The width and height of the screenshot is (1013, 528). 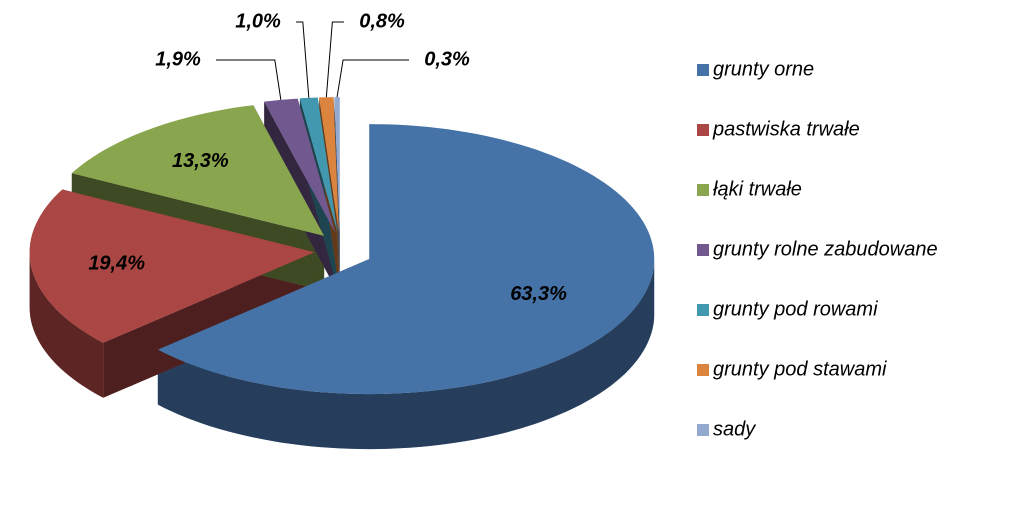 What do you see at coordinates (447, 59) in the screenshot?
I see `data-label: 0,3%` at bounding box center [447, 59].